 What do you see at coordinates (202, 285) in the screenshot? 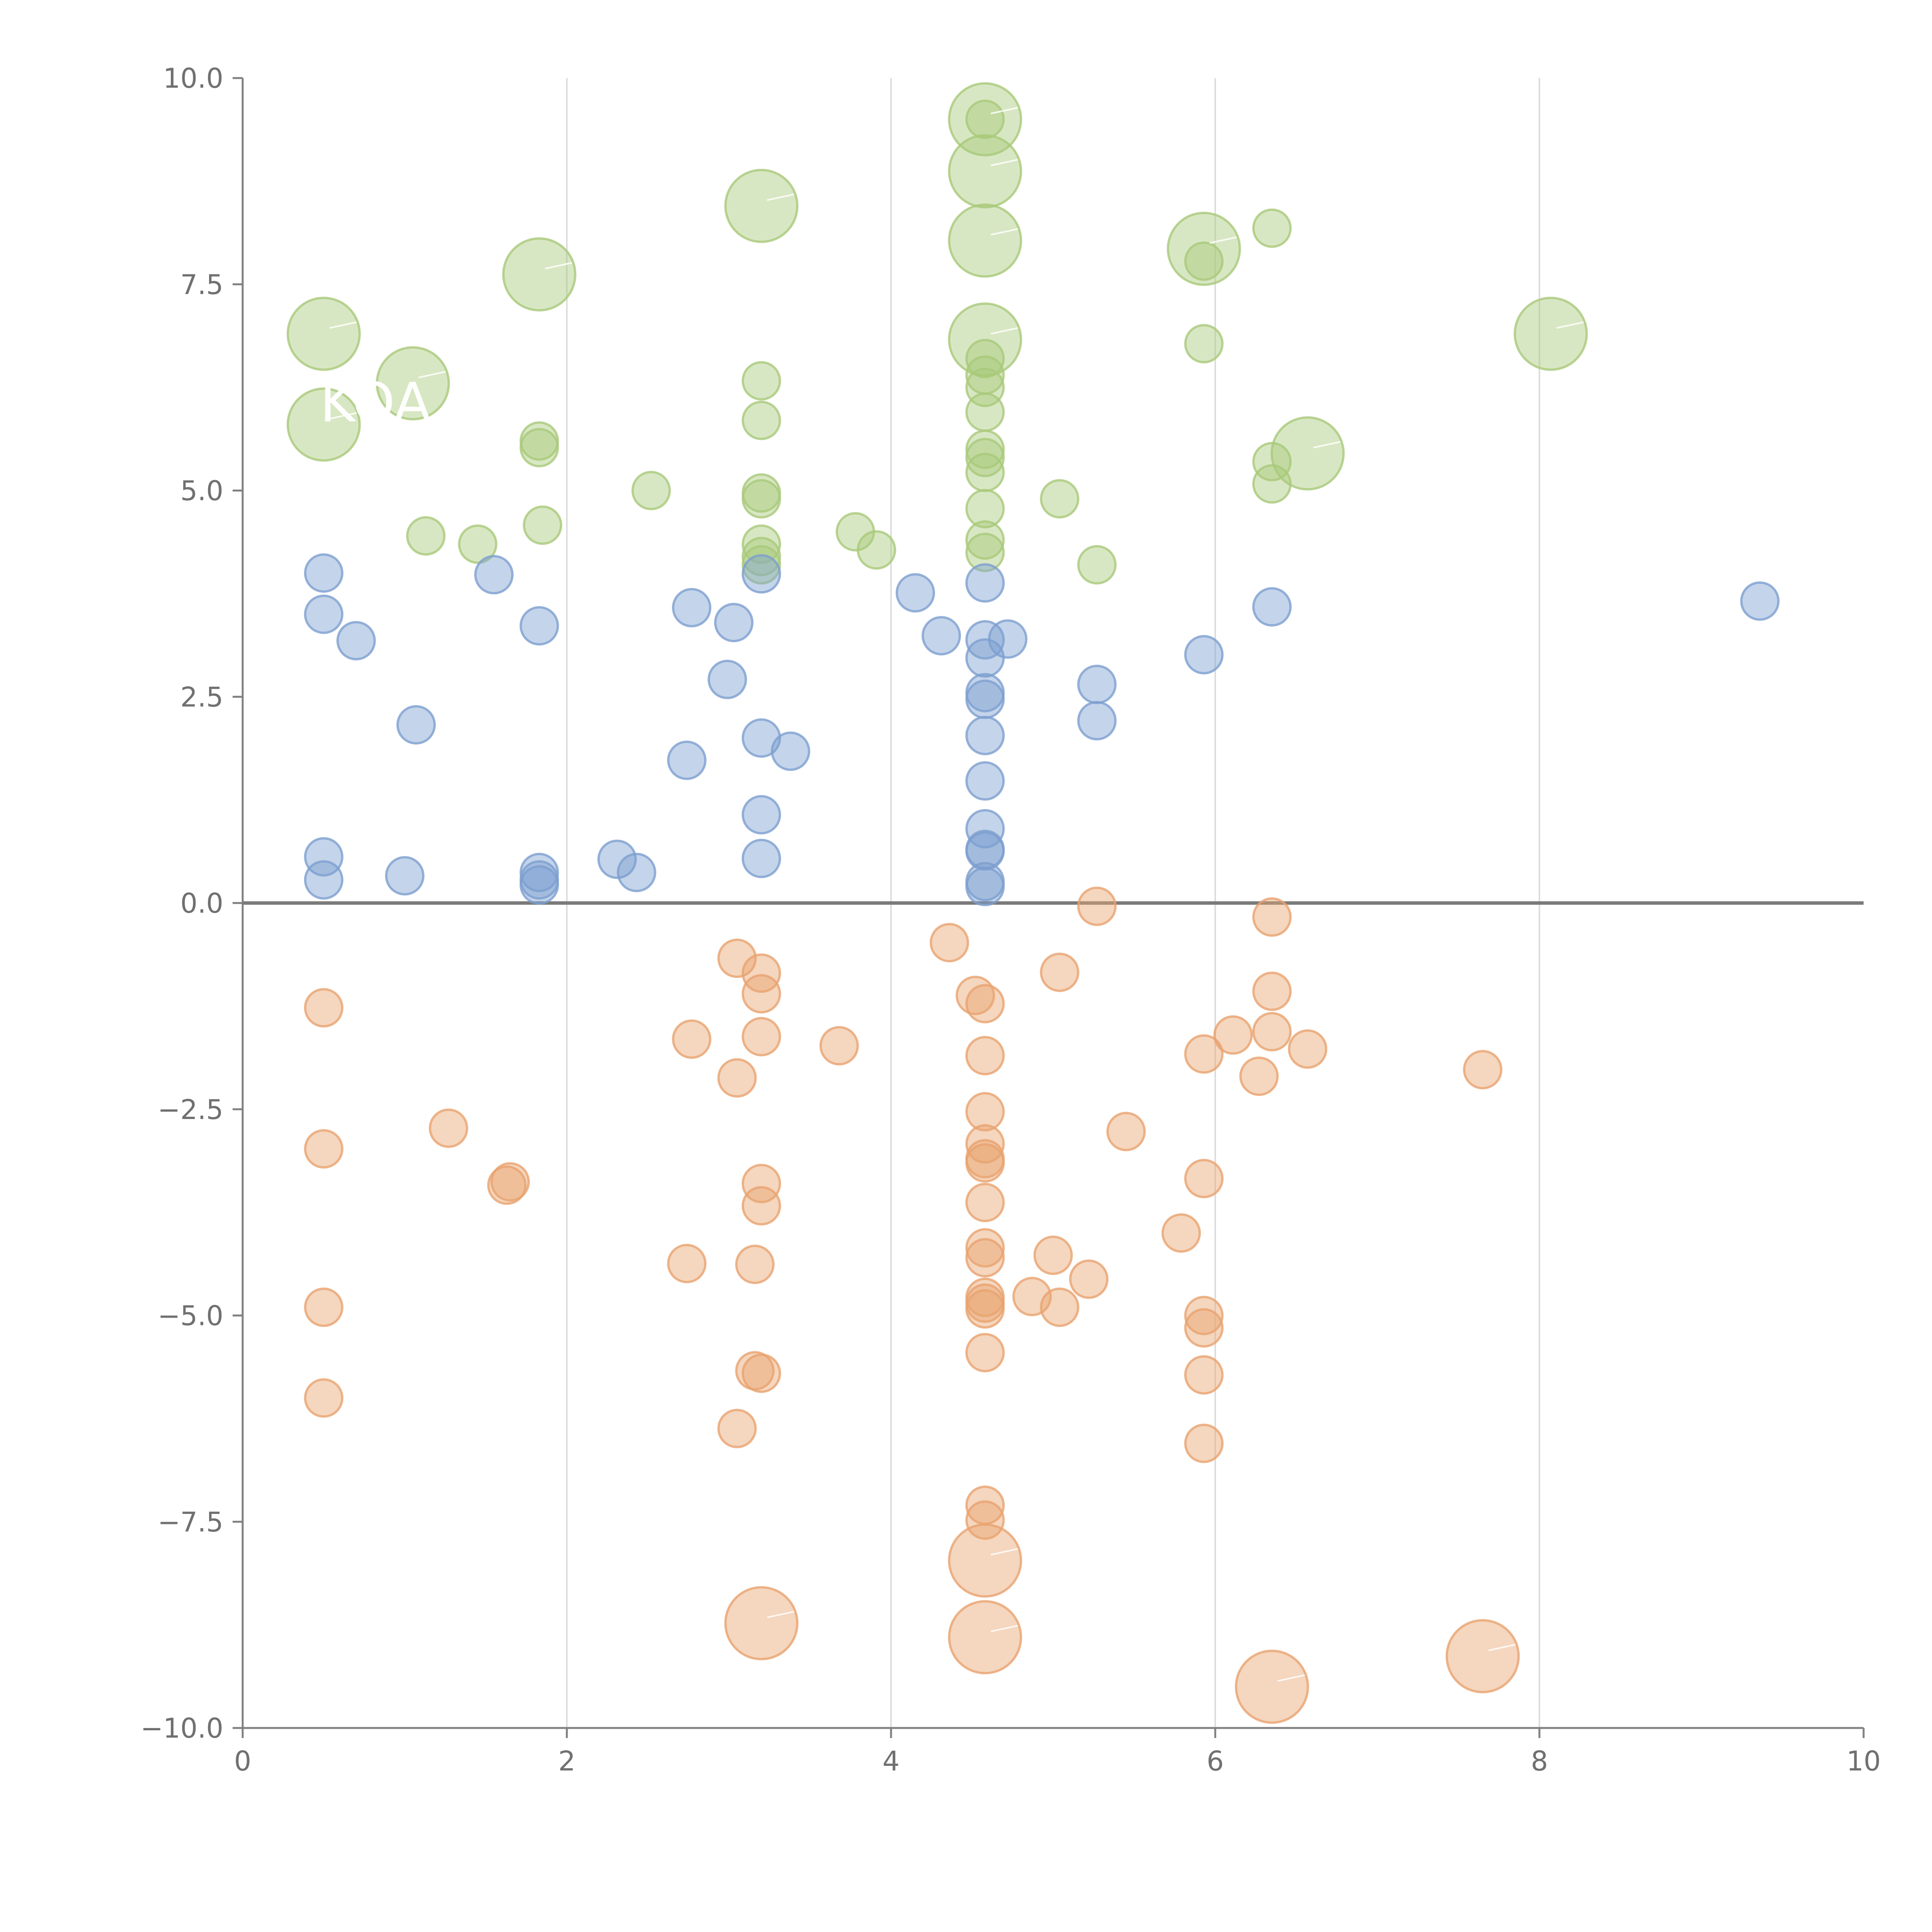
I see `y-tick-label-7: 7.5` at bounding box center [202, 285].